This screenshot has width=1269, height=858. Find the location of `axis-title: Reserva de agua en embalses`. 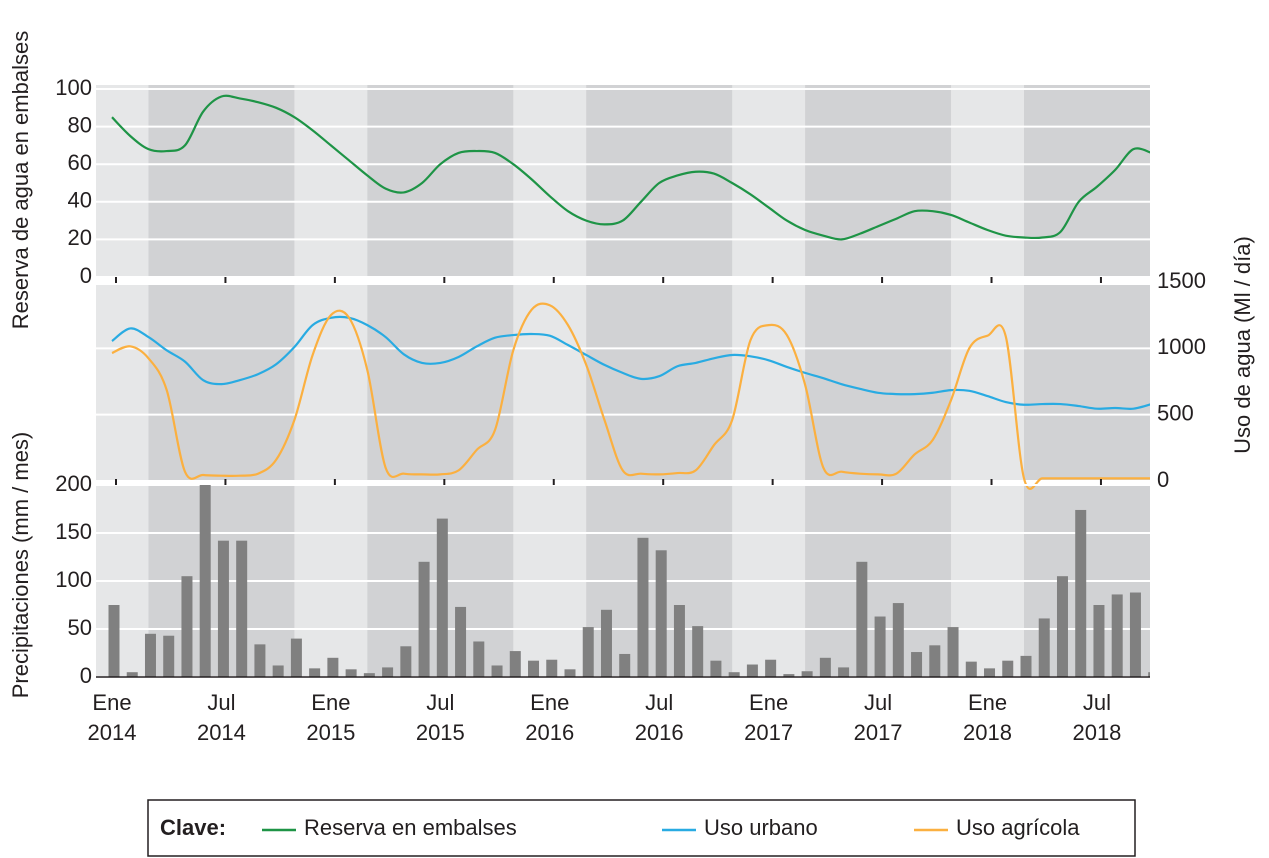

axis-title: Reserva de agua en embalses is located at coordinates (20, 180).